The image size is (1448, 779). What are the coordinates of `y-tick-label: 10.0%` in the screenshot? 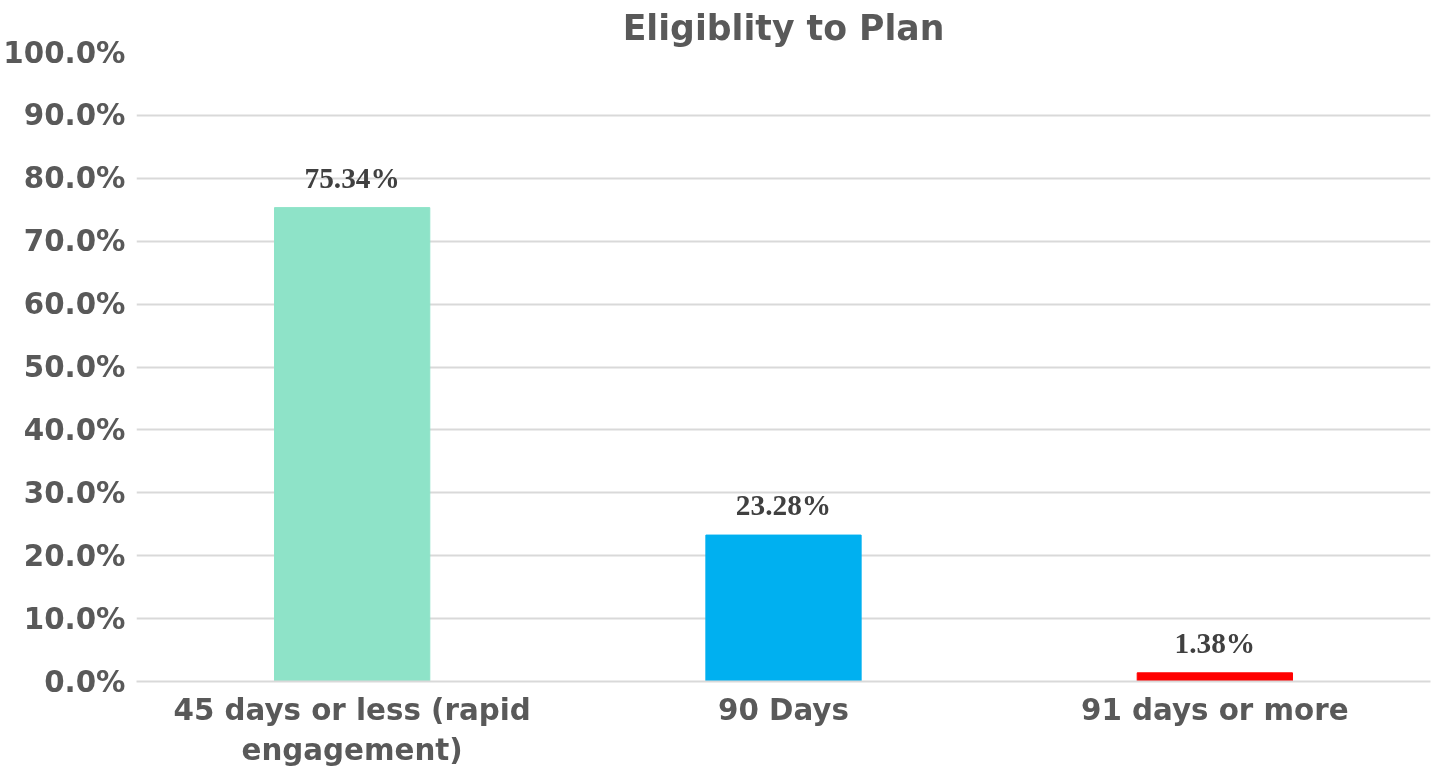 It's located at (74, 618).